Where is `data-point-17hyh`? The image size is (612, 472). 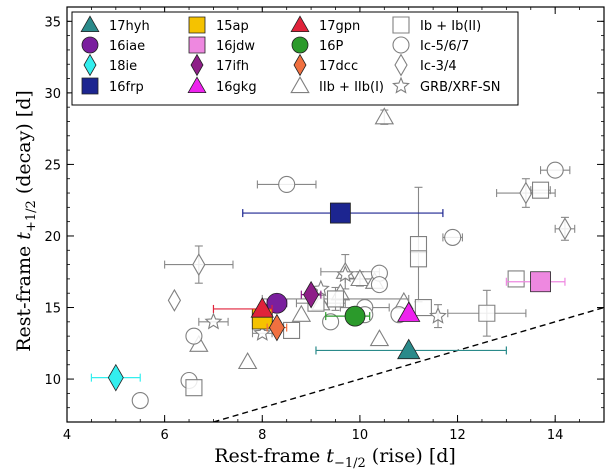 data-point-17hyh is located at coordinates (409, 349).